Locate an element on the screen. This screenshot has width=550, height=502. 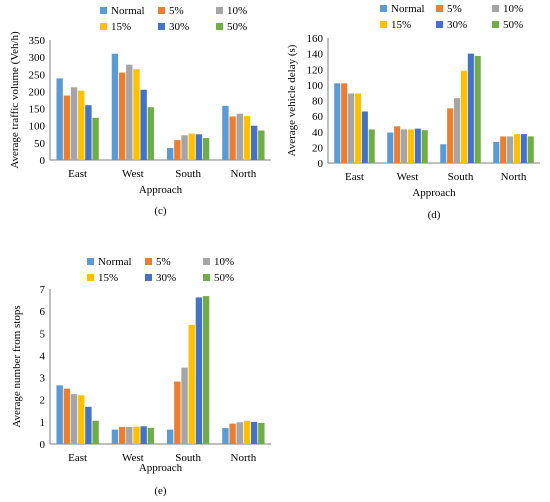
y-tick-label: 5 is located at coordinates (43, 334).